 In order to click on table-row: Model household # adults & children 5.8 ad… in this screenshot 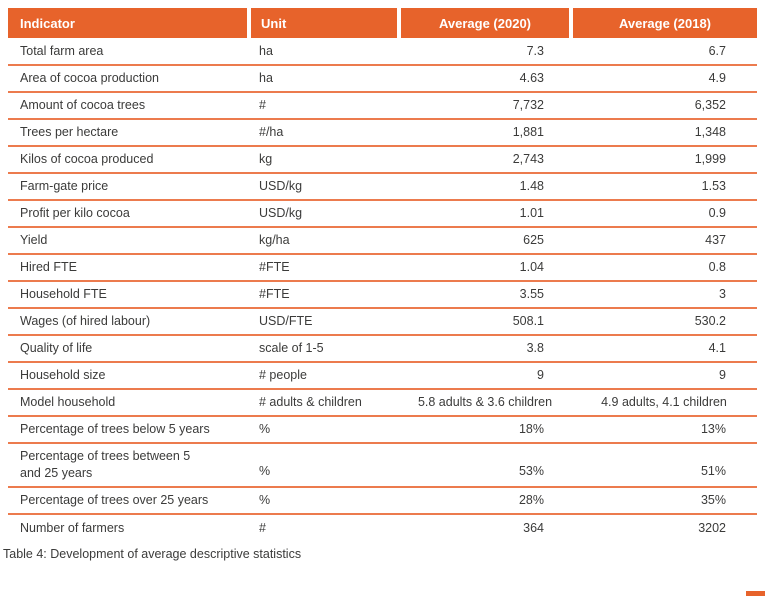, I will do `click(382, 402)`.